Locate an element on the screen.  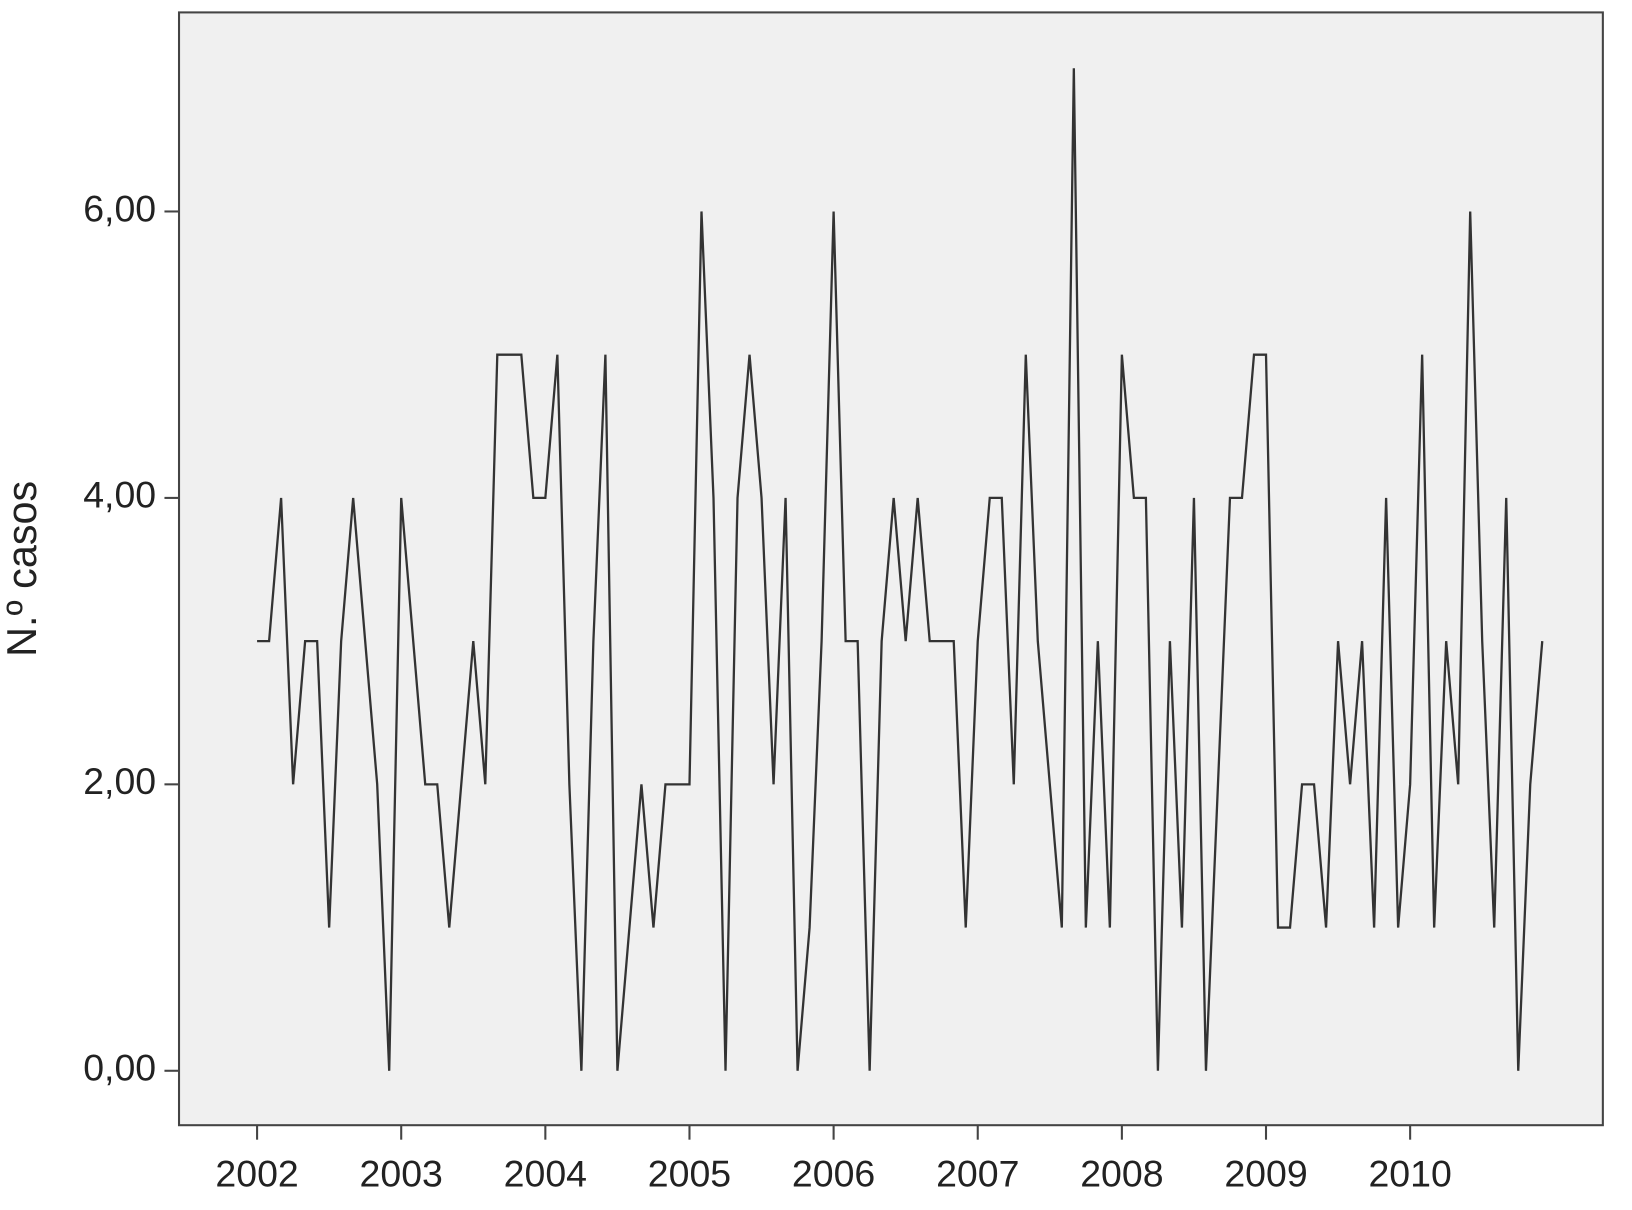
x-tick-label: 2004 is located at coordinates (545, 1174).